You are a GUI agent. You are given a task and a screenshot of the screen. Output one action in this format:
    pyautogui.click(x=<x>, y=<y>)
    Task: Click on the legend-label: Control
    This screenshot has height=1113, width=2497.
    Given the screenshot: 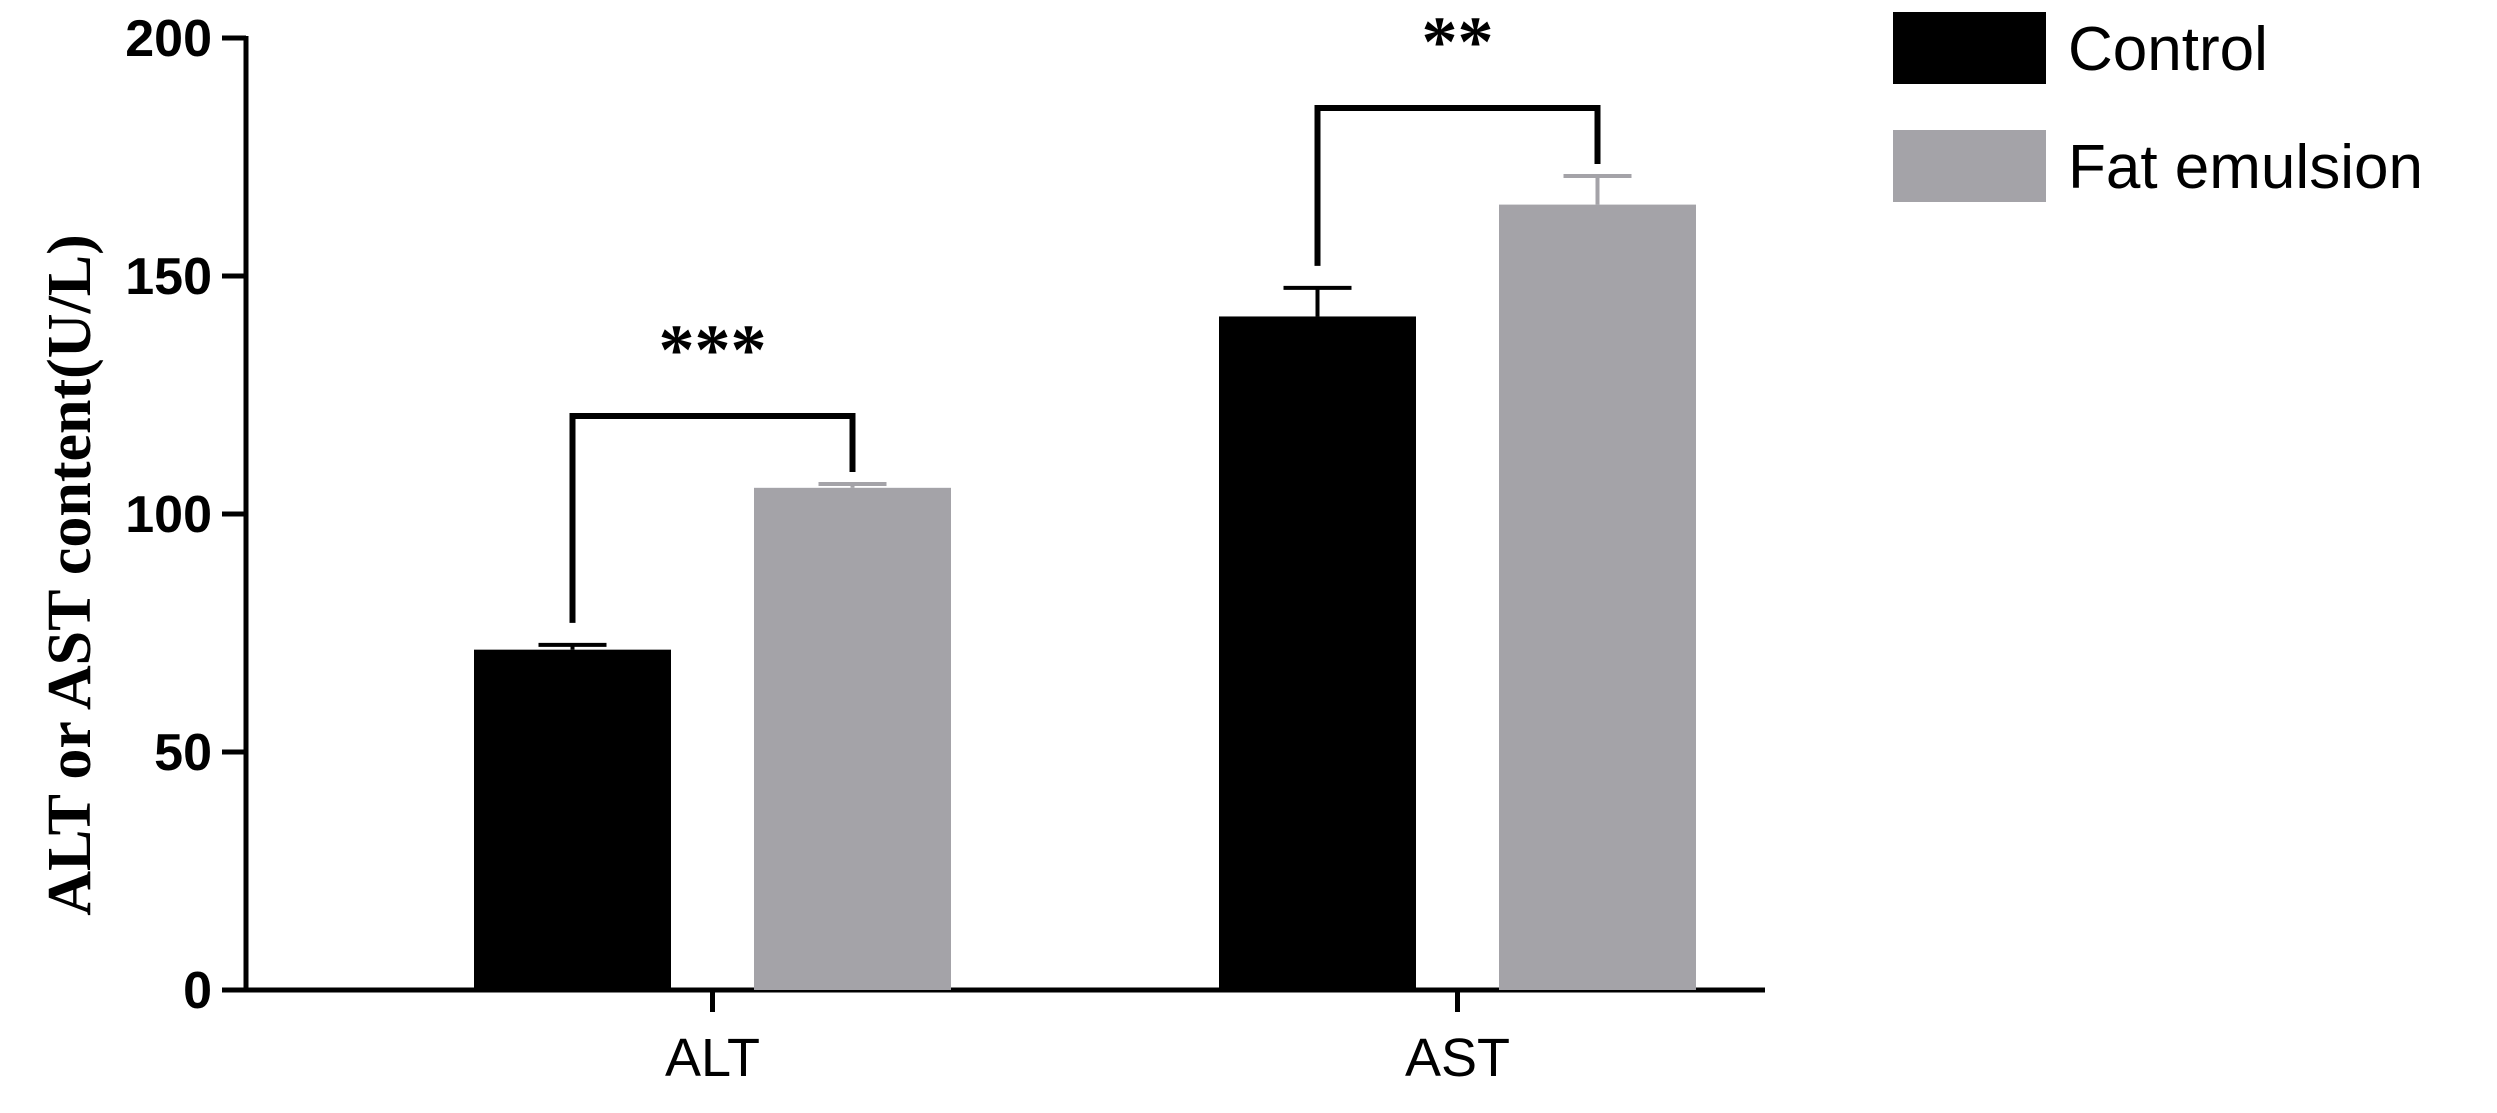 What is the action you would take?
    pyautogui.click(x=2168, y=49)
    